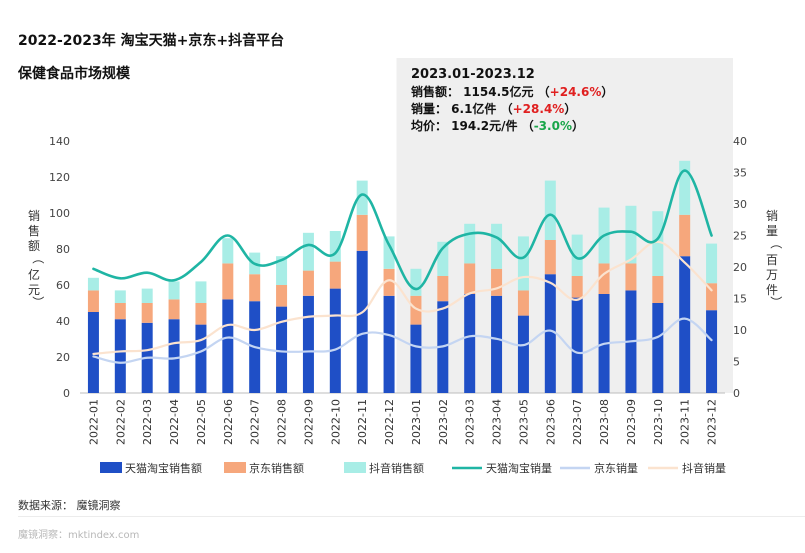 This screenshot has height=553, width=805. Describe the element at coordinates (772, 231) in the screenshot. I see `y-right-axis-title-char: 量` at that location.